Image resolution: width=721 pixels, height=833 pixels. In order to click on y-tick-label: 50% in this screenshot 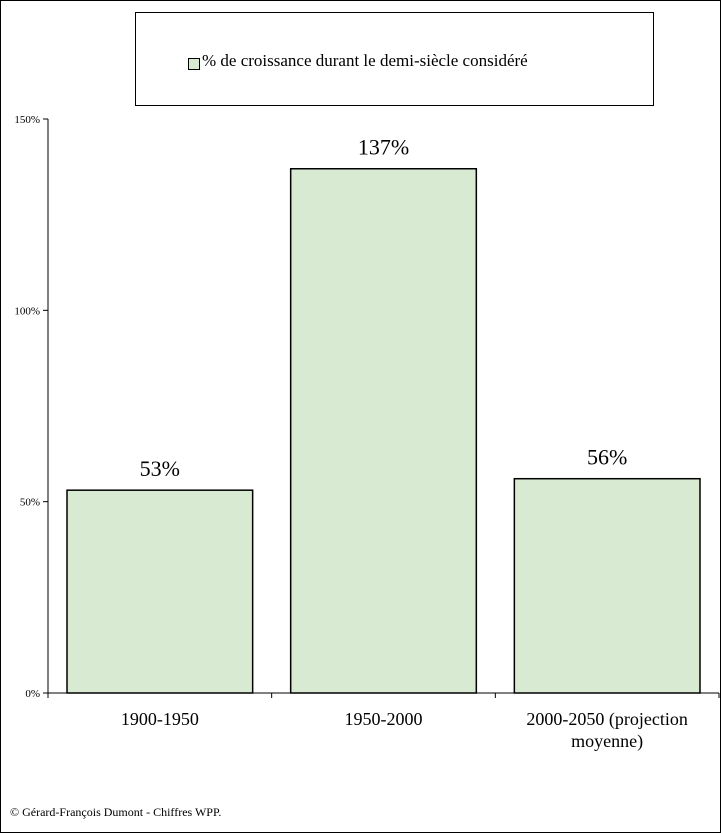, I will do `click(30, 503)`.